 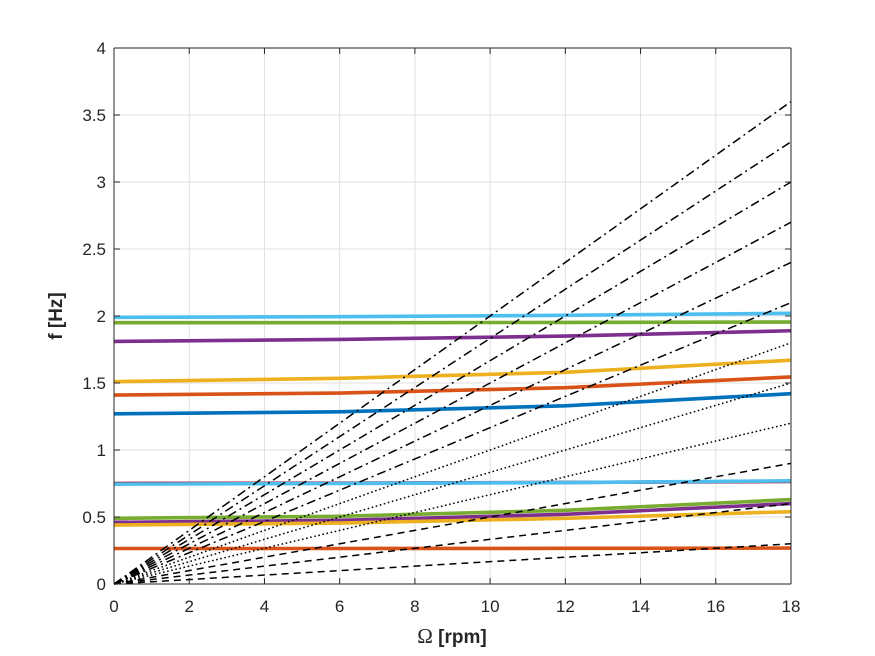 I want to click on y-axis-label: f [Hz], so click(x=56, y=315).